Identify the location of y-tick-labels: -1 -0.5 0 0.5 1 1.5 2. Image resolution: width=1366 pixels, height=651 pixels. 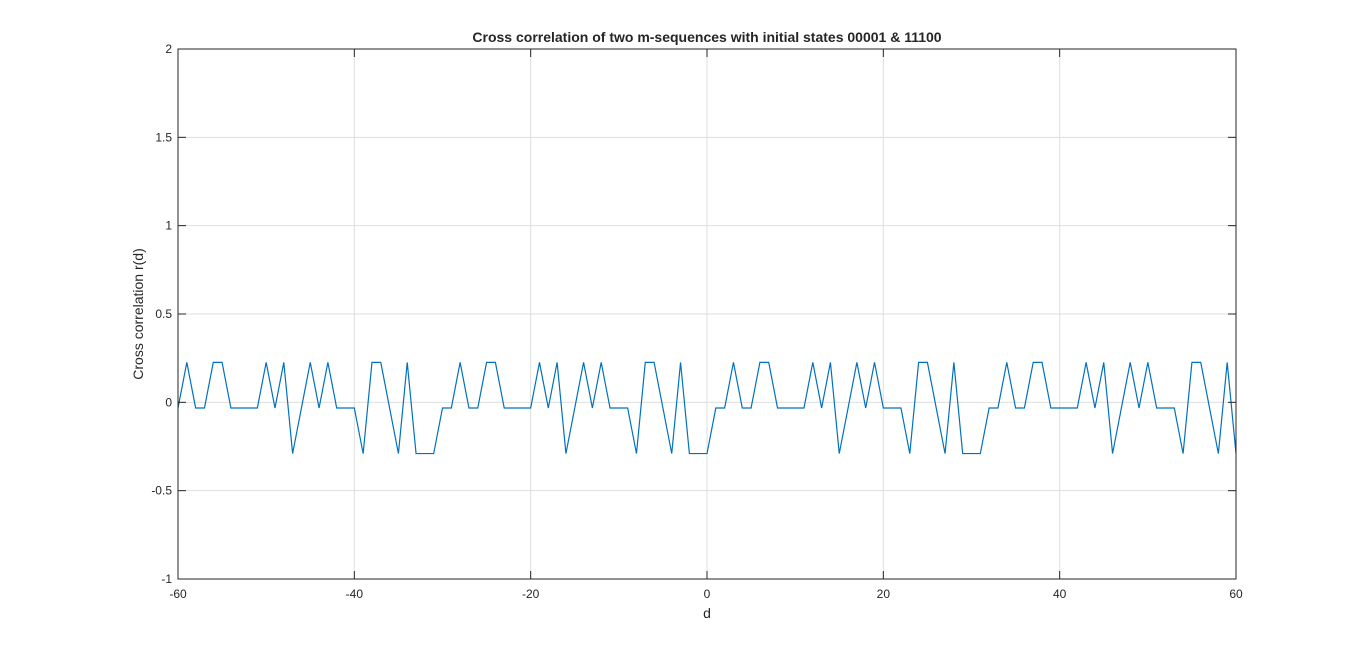
(161, 314).